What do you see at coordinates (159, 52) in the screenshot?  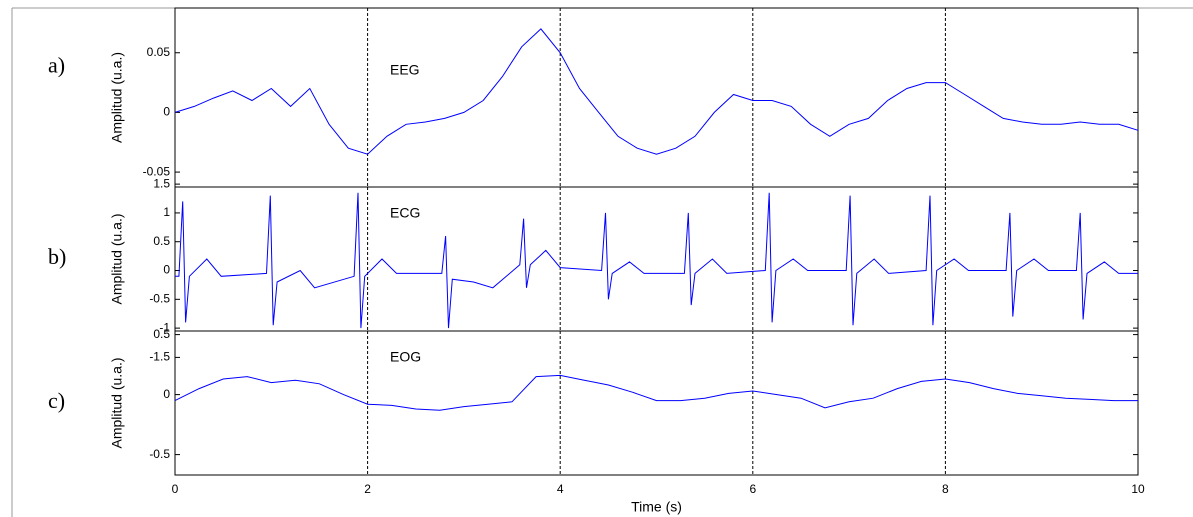 I see `y-tick-label: 0.05` at bounding box center [159, 52].